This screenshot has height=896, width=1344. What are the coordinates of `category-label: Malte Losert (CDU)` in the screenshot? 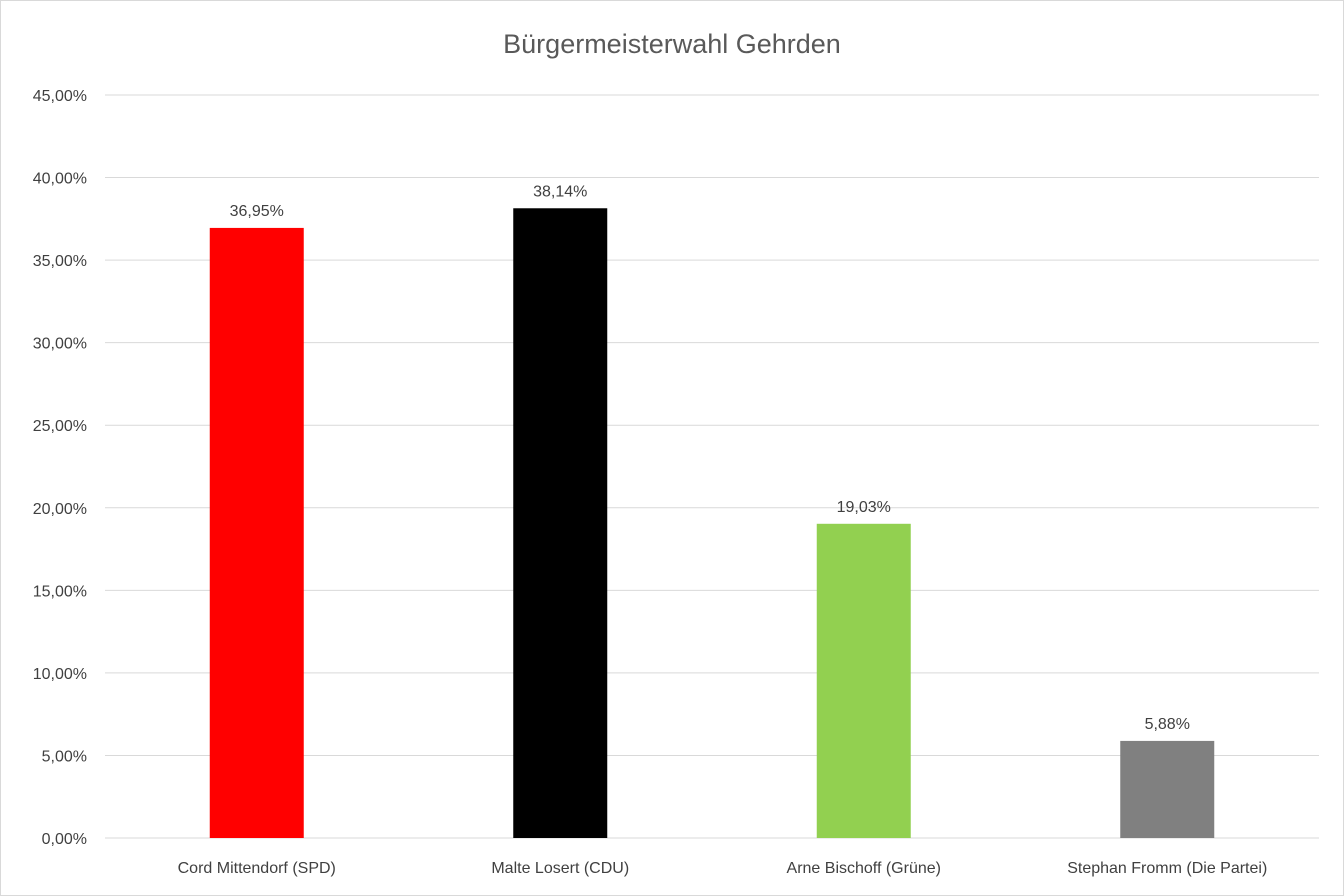 It's located at (560, 868).